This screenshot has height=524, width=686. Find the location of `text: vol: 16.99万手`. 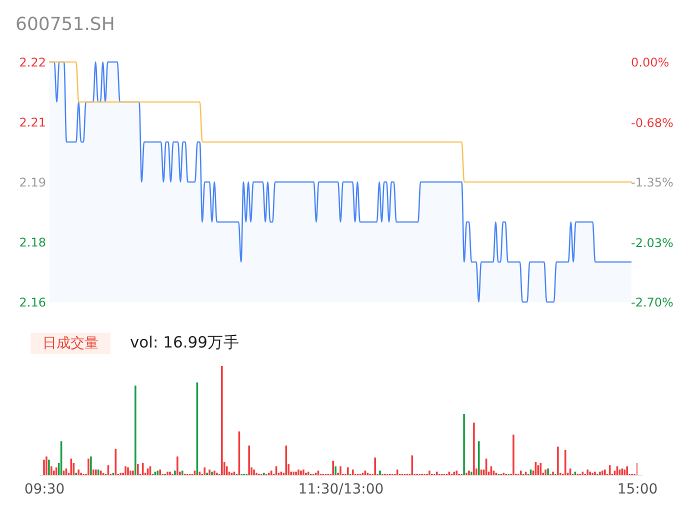

text: vol: 16.99万手 is located at coordinates (185, 343).